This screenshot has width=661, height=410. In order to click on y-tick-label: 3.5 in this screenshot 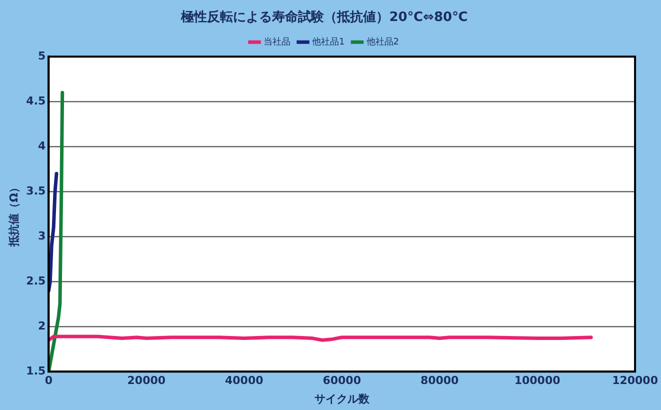, I will do `click(36, 191)`.